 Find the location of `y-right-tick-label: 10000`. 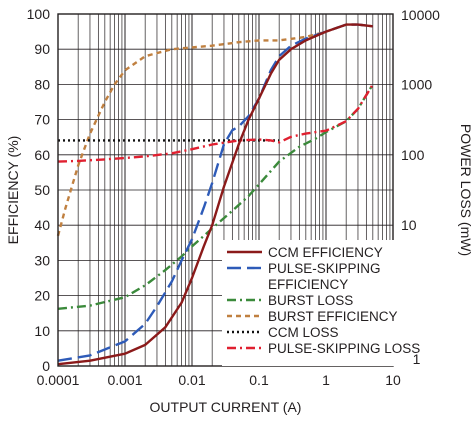

y-right-tick-label: 10000 is located at coordinates (420, 15).